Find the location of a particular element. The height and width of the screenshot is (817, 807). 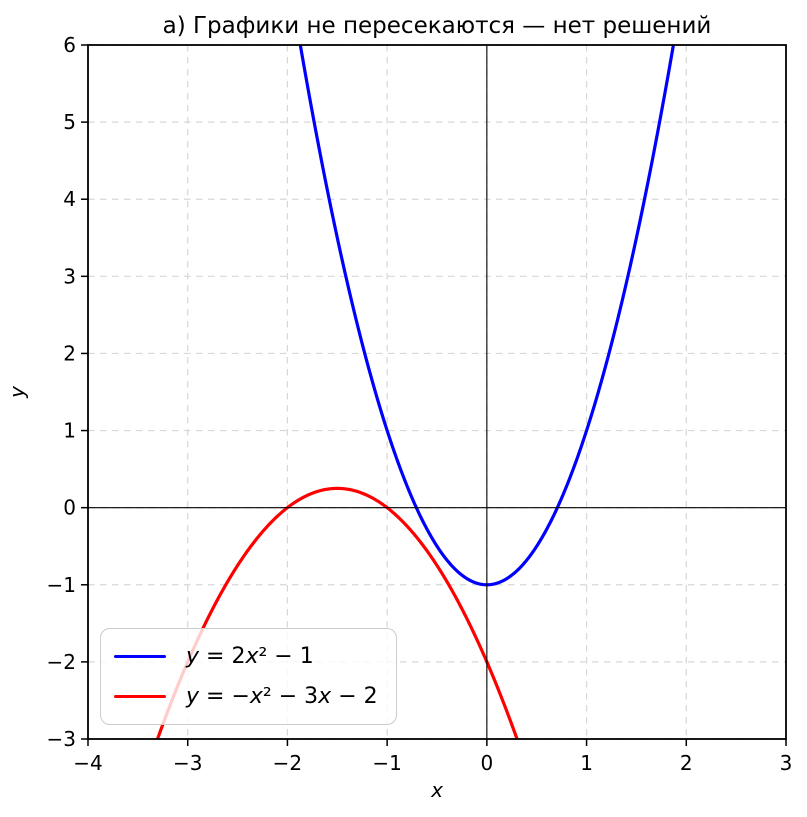

y-axis-label: y is located at coordinates (17, 392).